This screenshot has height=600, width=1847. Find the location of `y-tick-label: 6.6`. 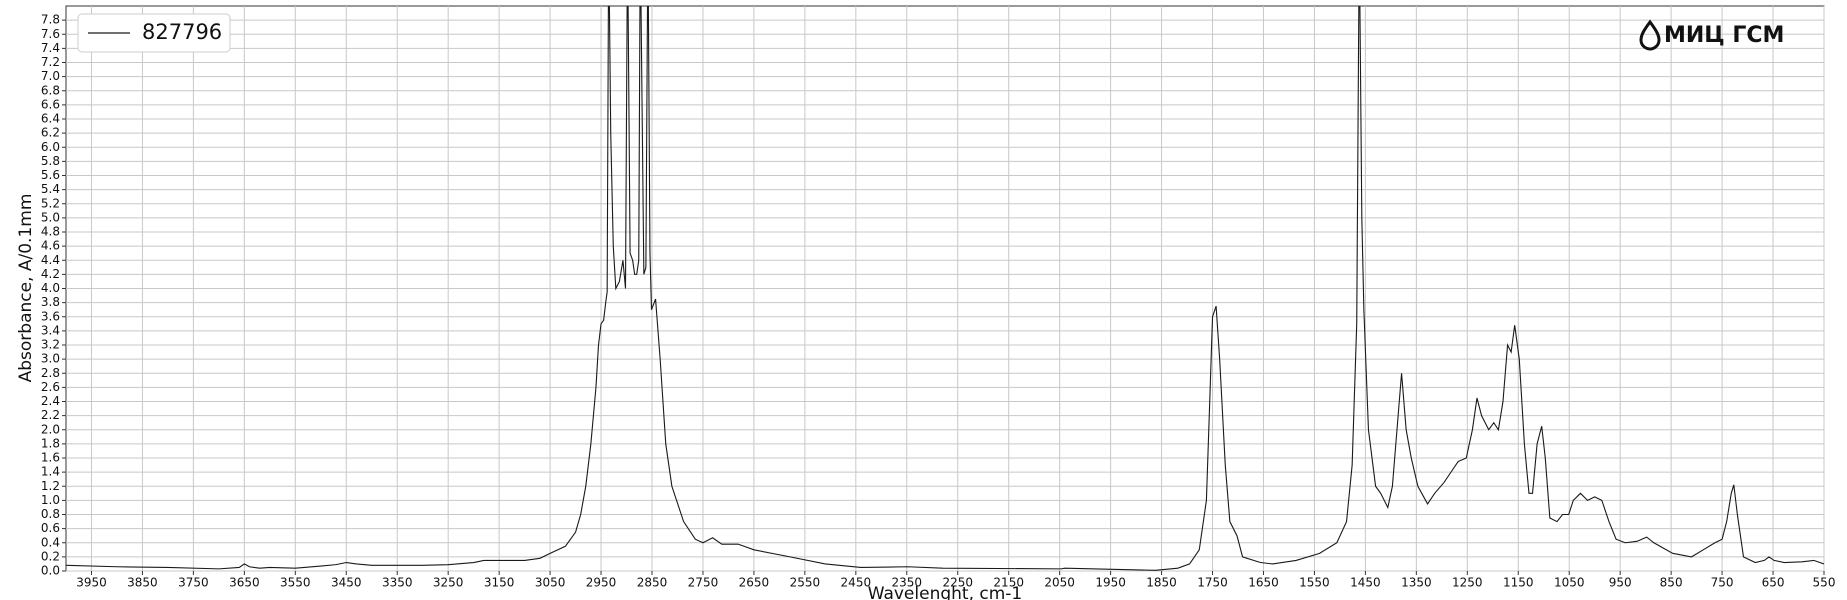

y-tick-label: 6.6 is located at coordinates (50, 104).